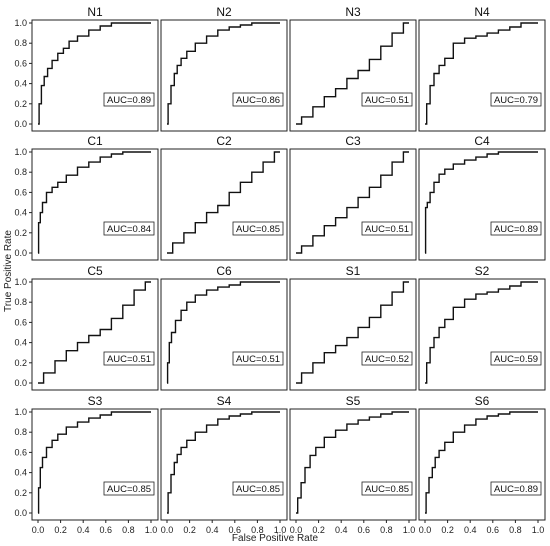 The height and width of the screenshot is (546, 550). What do you see at coordinates (516, 100) in the screenshot?
I see `auc-label: AUC=0.79` at bounding box center [516, 100].